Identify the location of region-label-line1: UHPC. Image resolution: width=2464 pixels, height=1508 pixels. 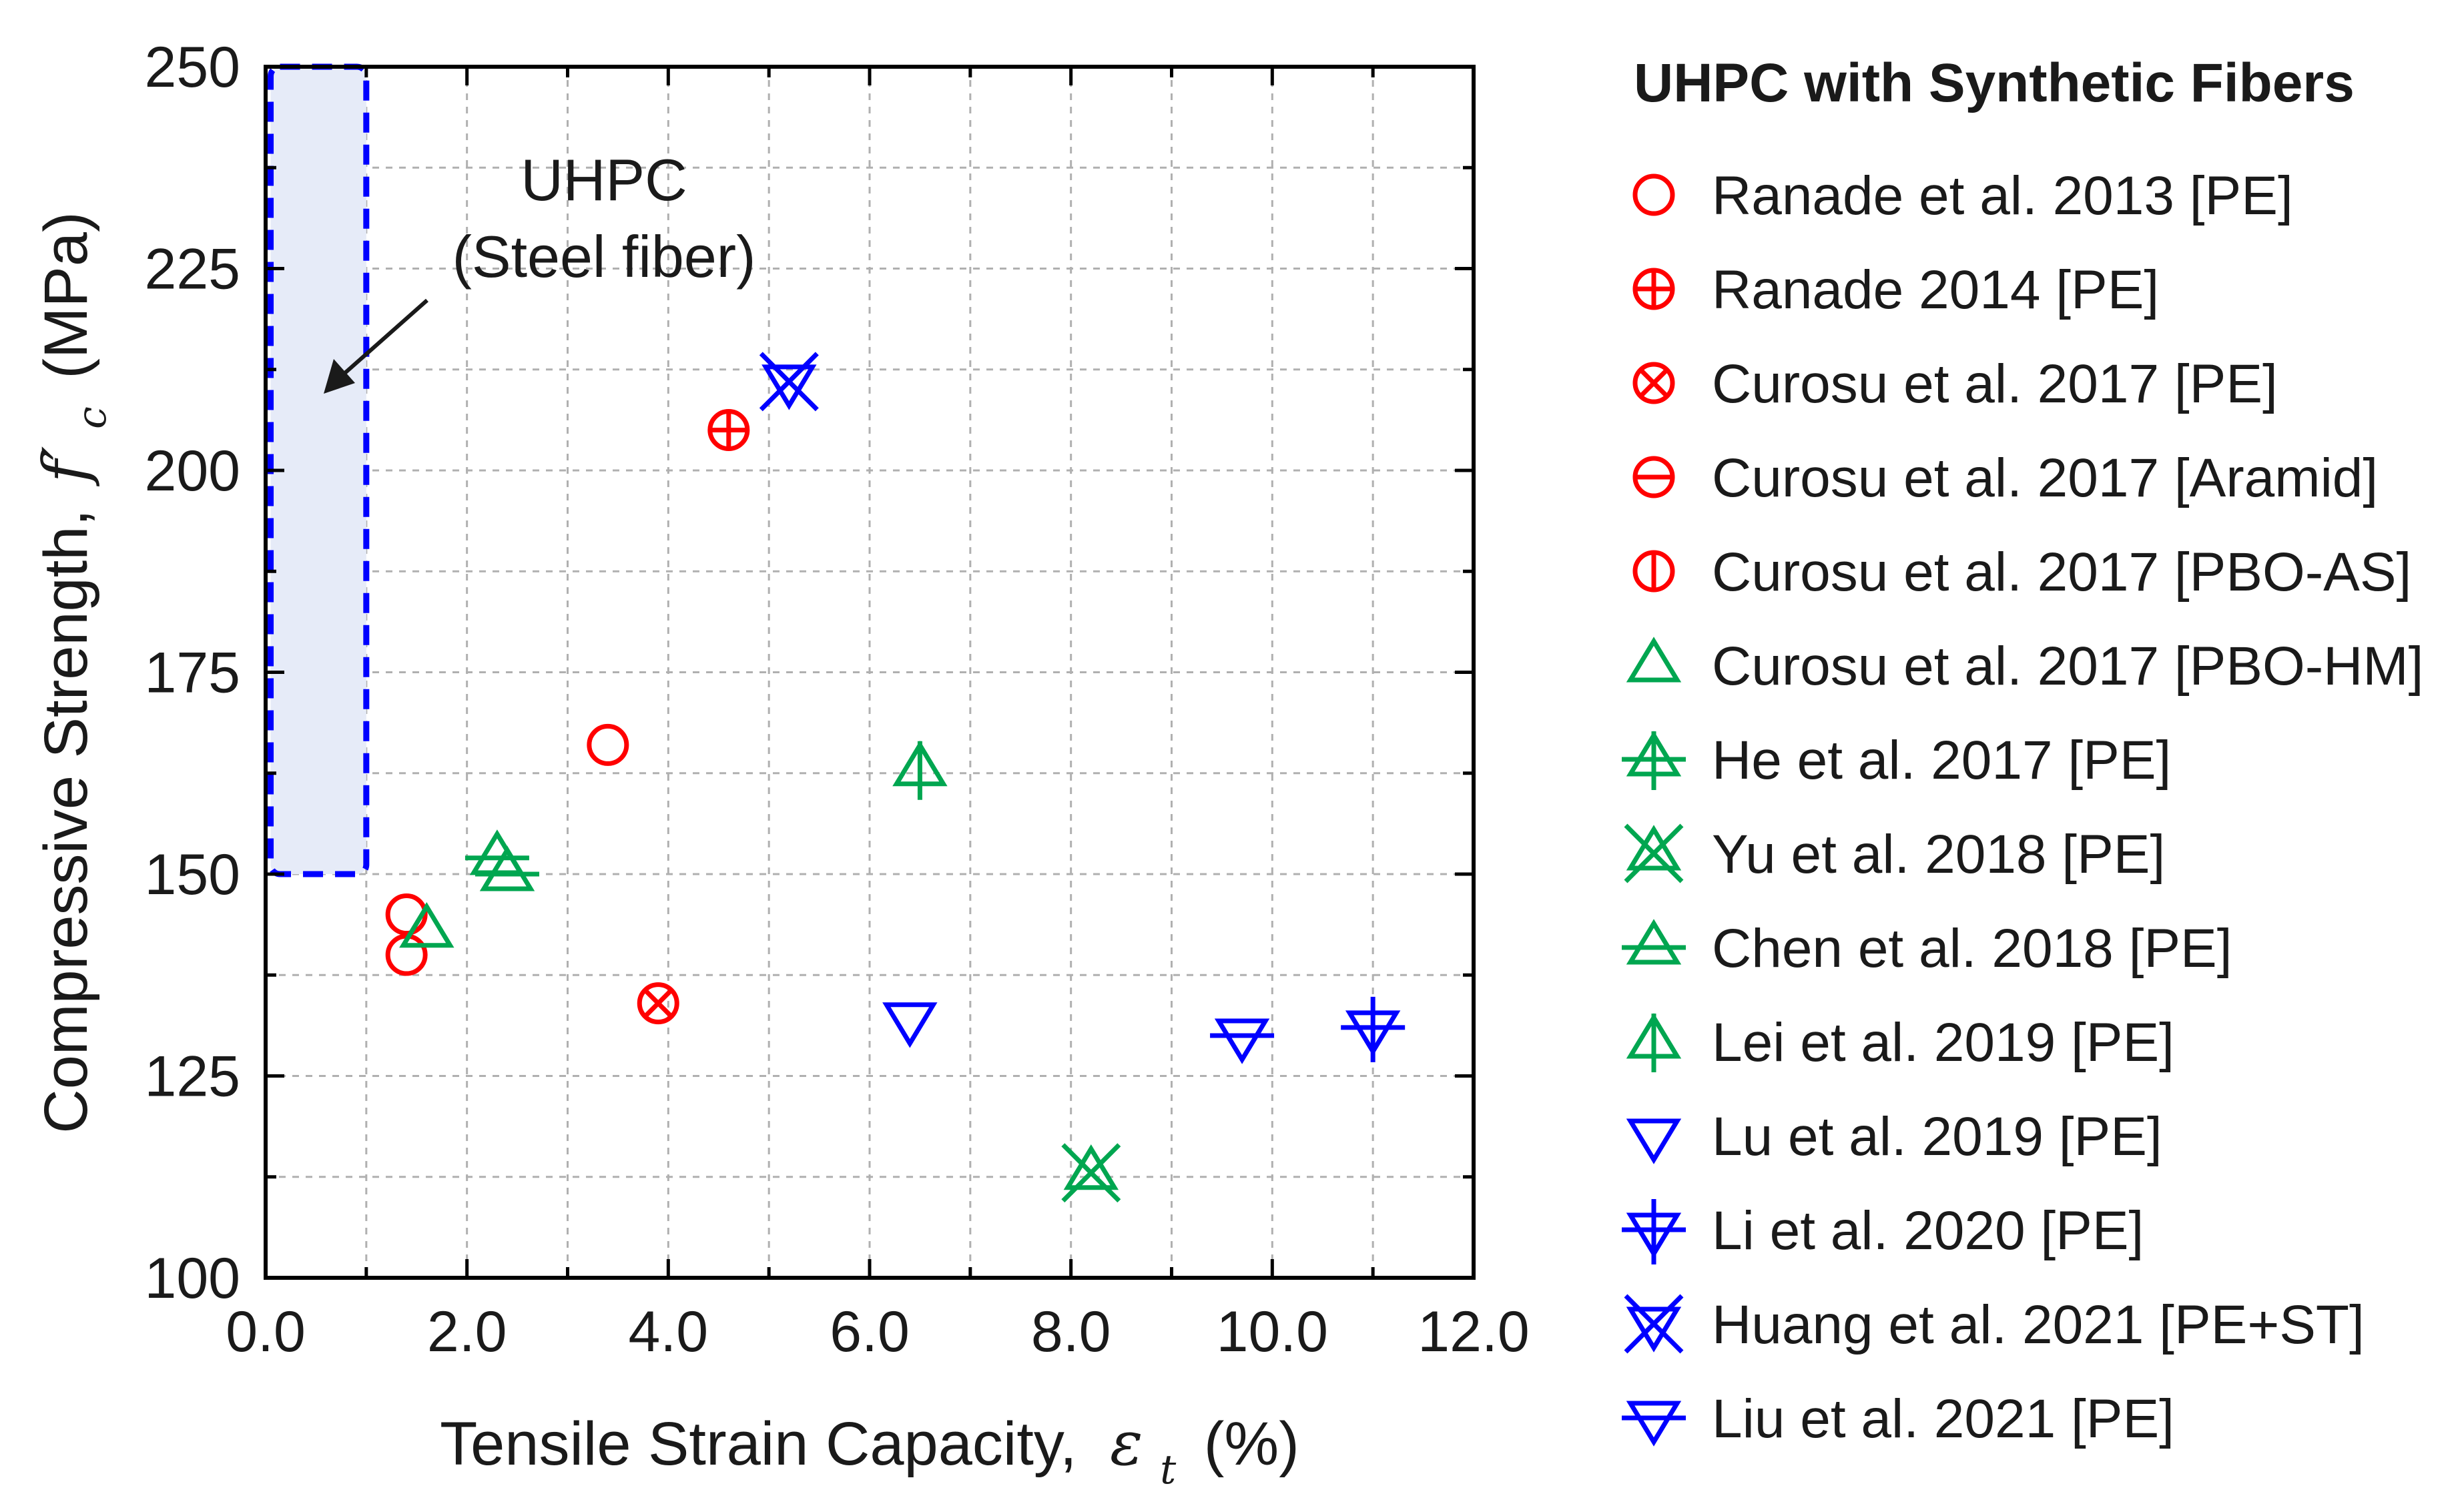
(604, 180).